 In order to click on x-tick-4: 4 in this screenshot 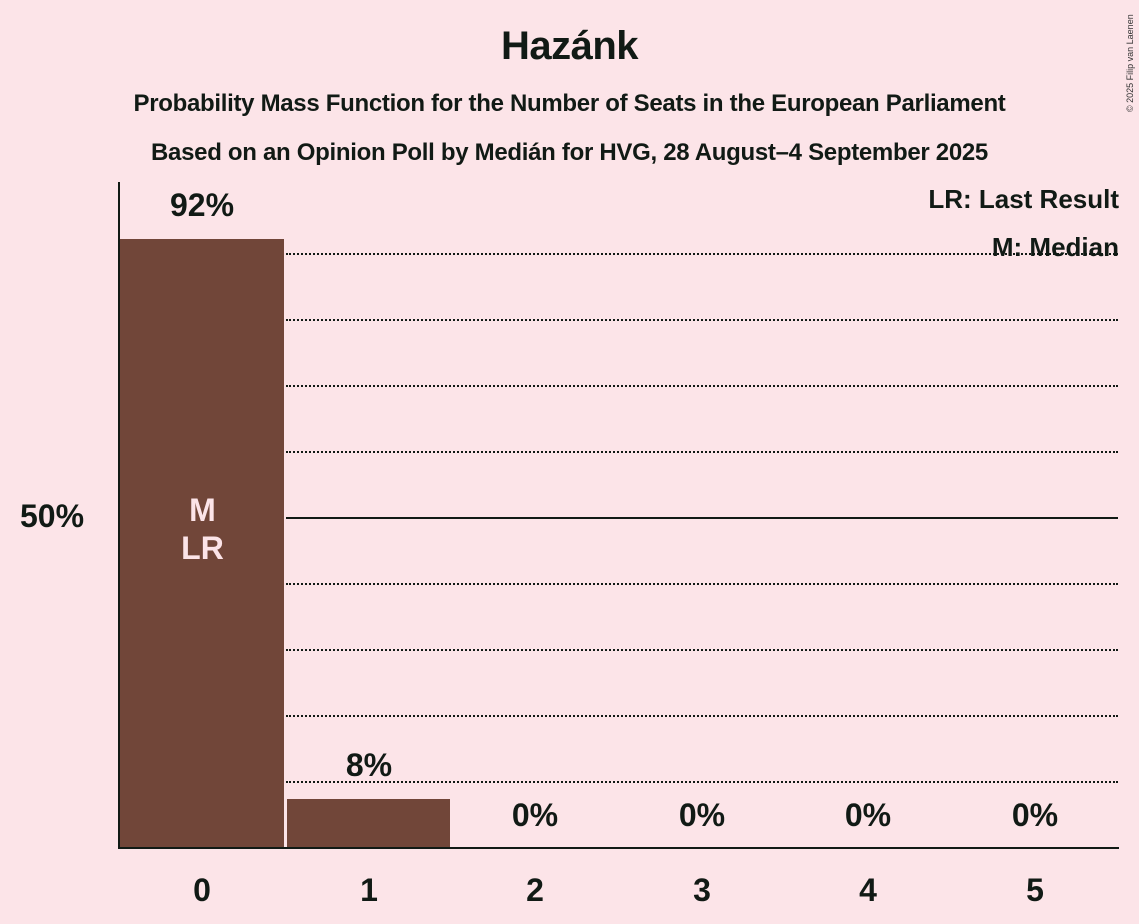, I will do `click(868, 890)`.